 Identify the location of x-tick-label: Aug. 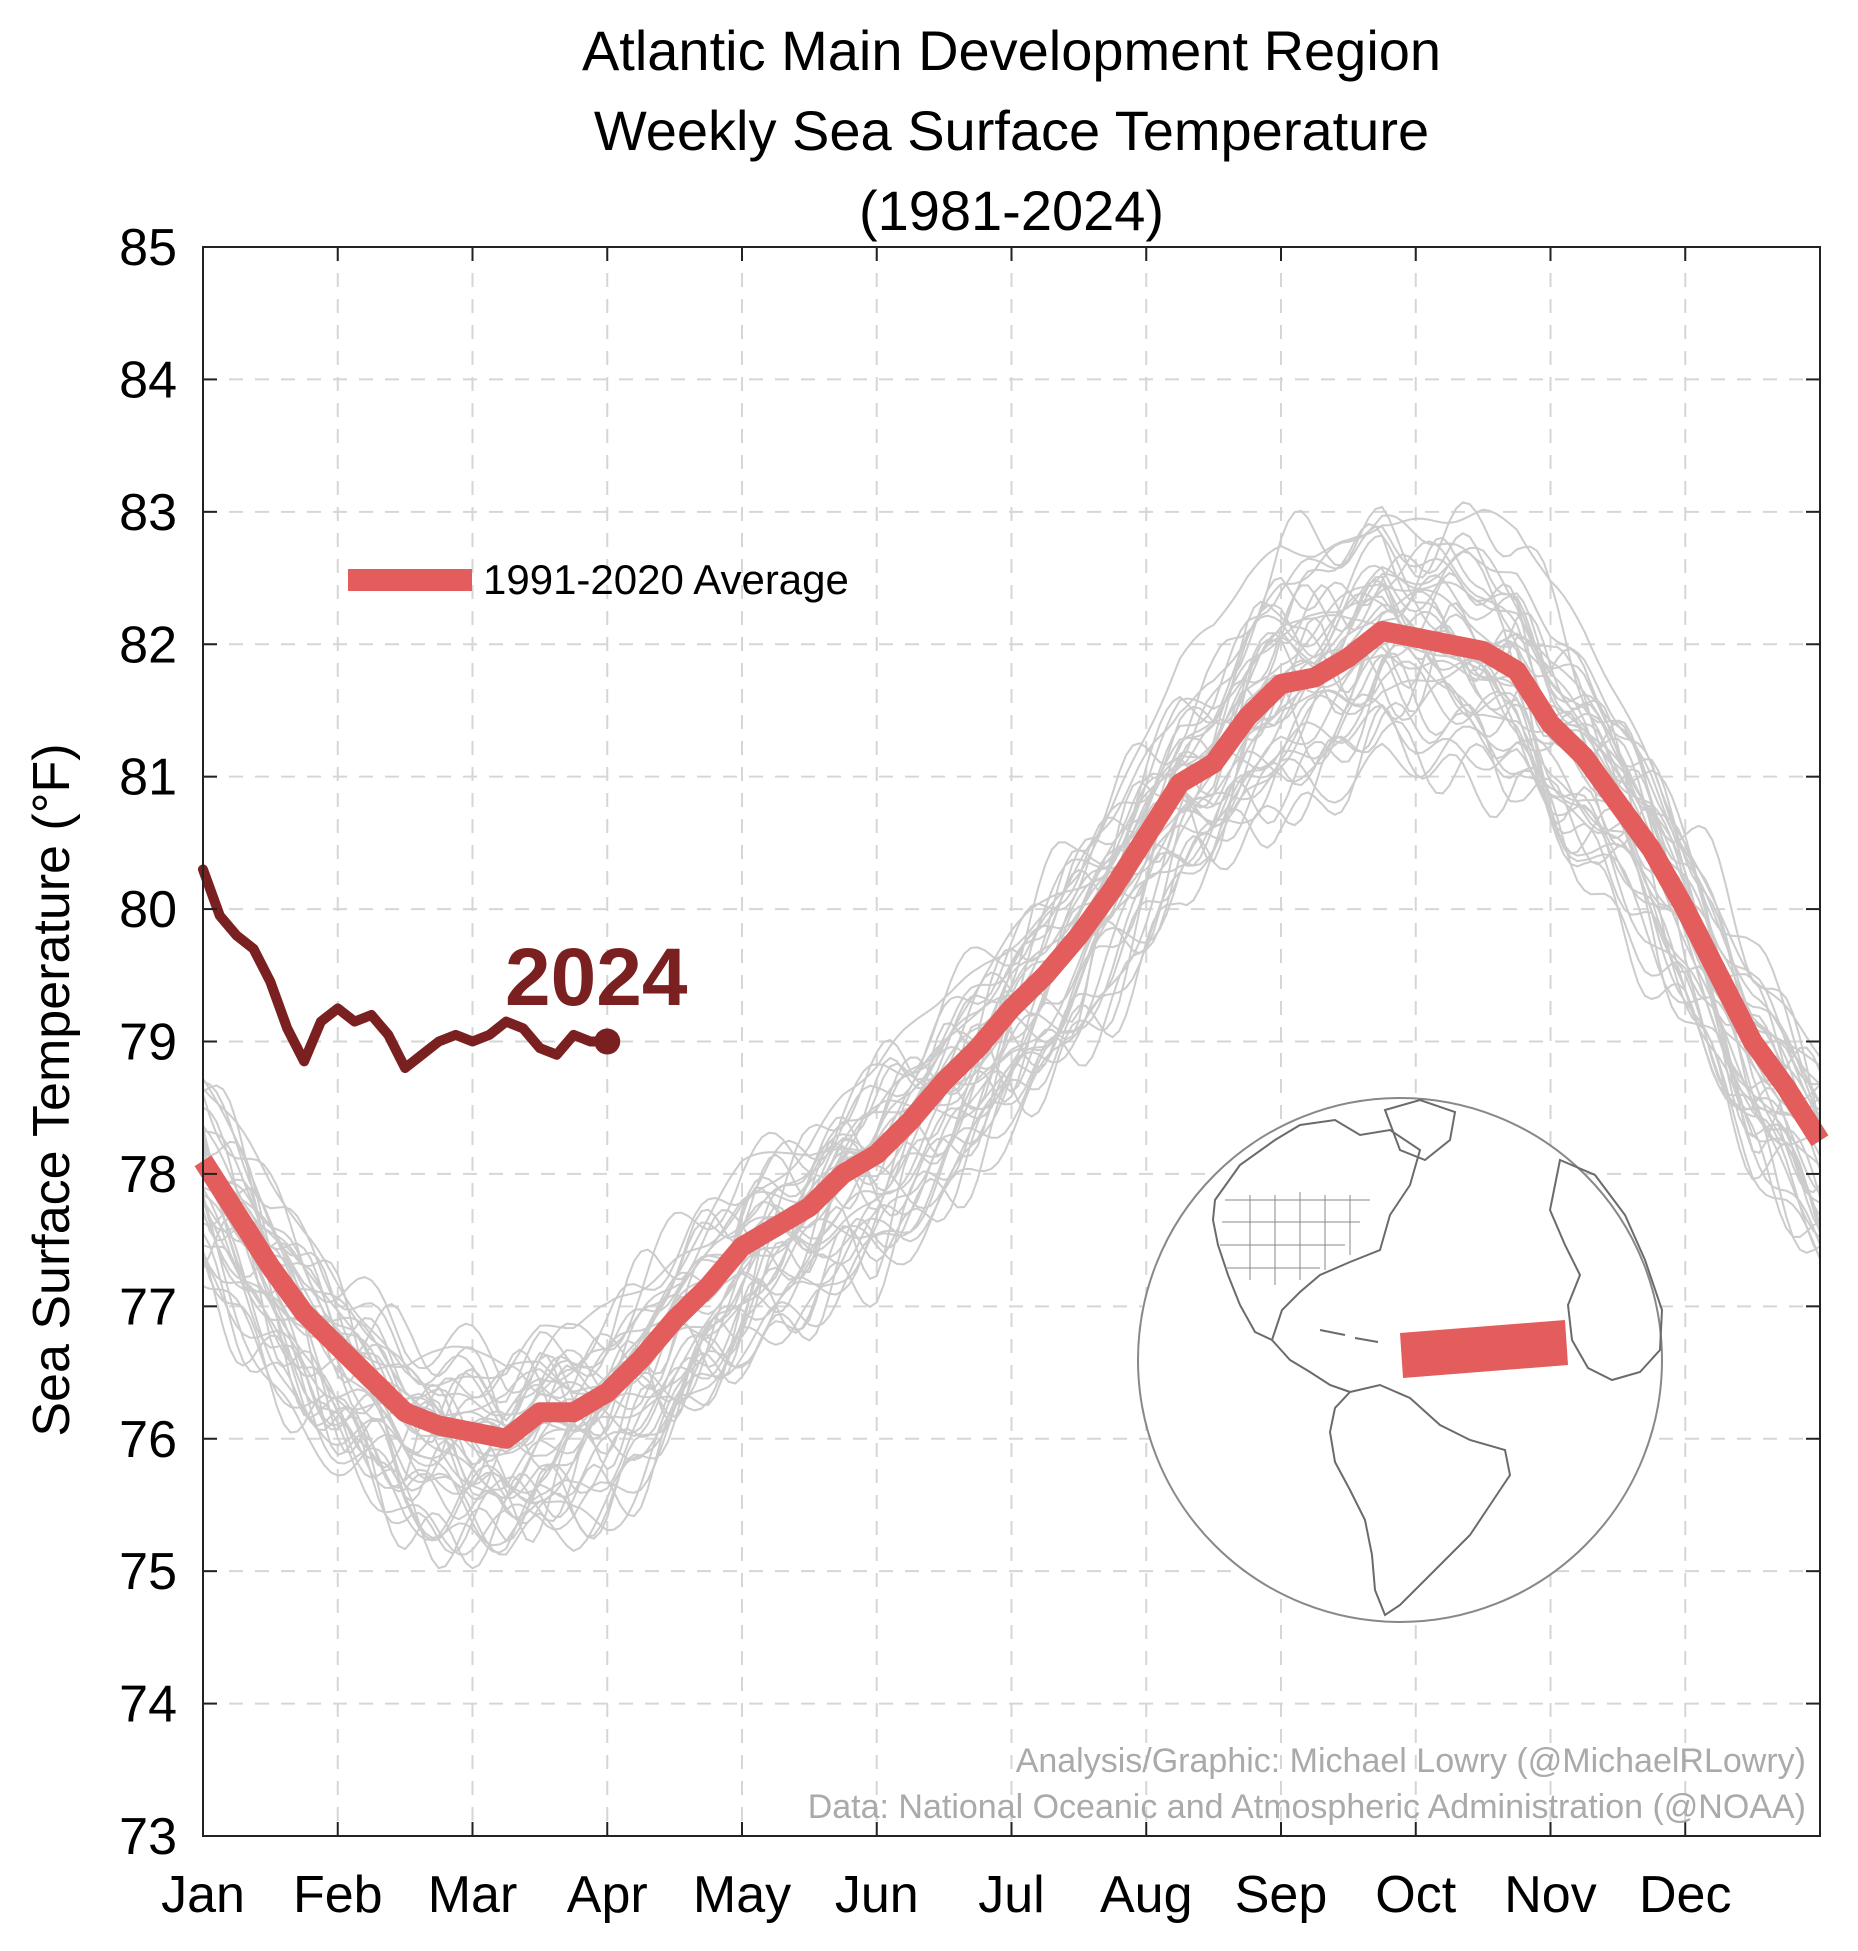
(1146, 1895).